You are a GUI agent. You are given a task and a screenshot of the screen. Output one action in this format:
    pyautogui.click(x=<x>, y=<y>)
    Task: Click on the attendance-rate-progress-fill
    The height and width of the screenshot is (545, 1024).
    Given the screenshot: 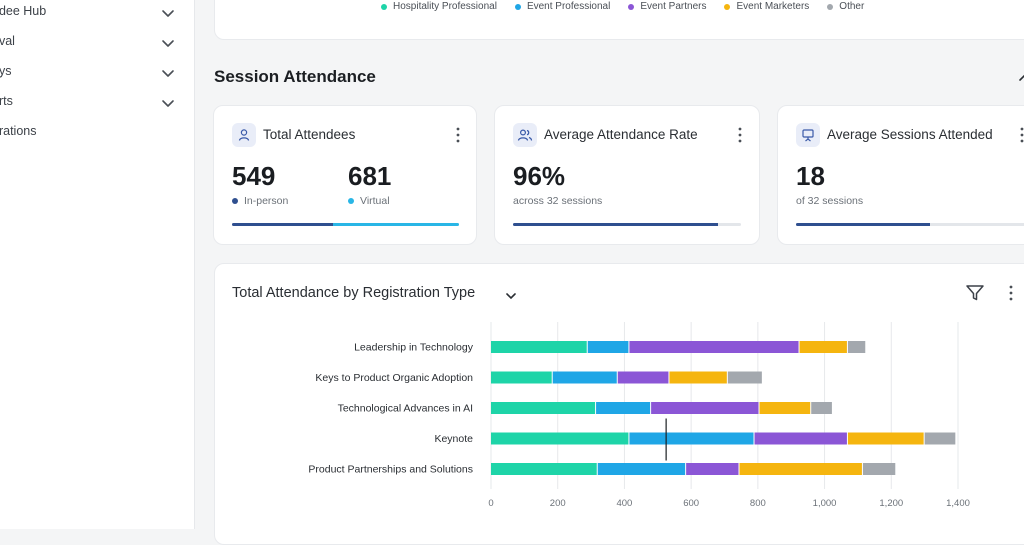 What is the action you would take?
    pyautogui.click(x=616, y=224)
    